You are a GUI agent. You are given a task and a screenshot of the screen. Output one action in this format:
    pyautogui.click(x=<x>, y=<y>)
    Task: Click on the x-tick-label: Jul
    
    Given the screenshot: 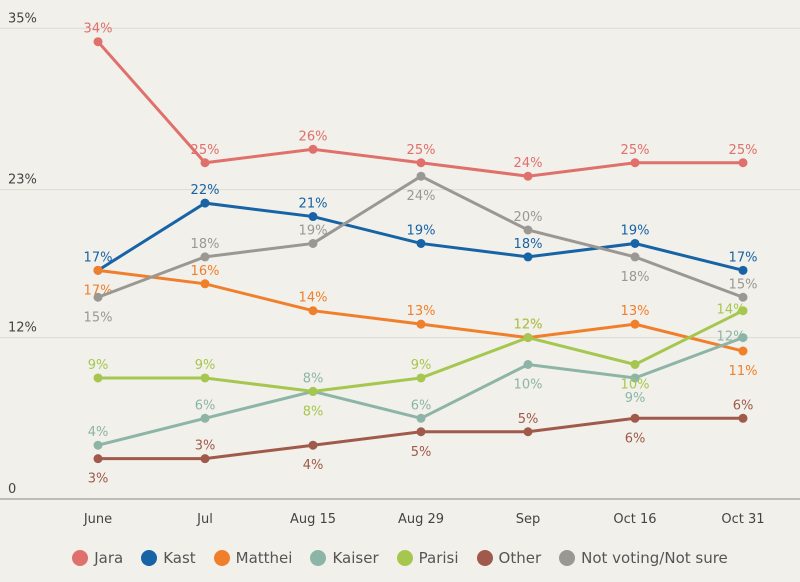 What is the action you would take?
    pyautogui.click(x=204, y=519)
    